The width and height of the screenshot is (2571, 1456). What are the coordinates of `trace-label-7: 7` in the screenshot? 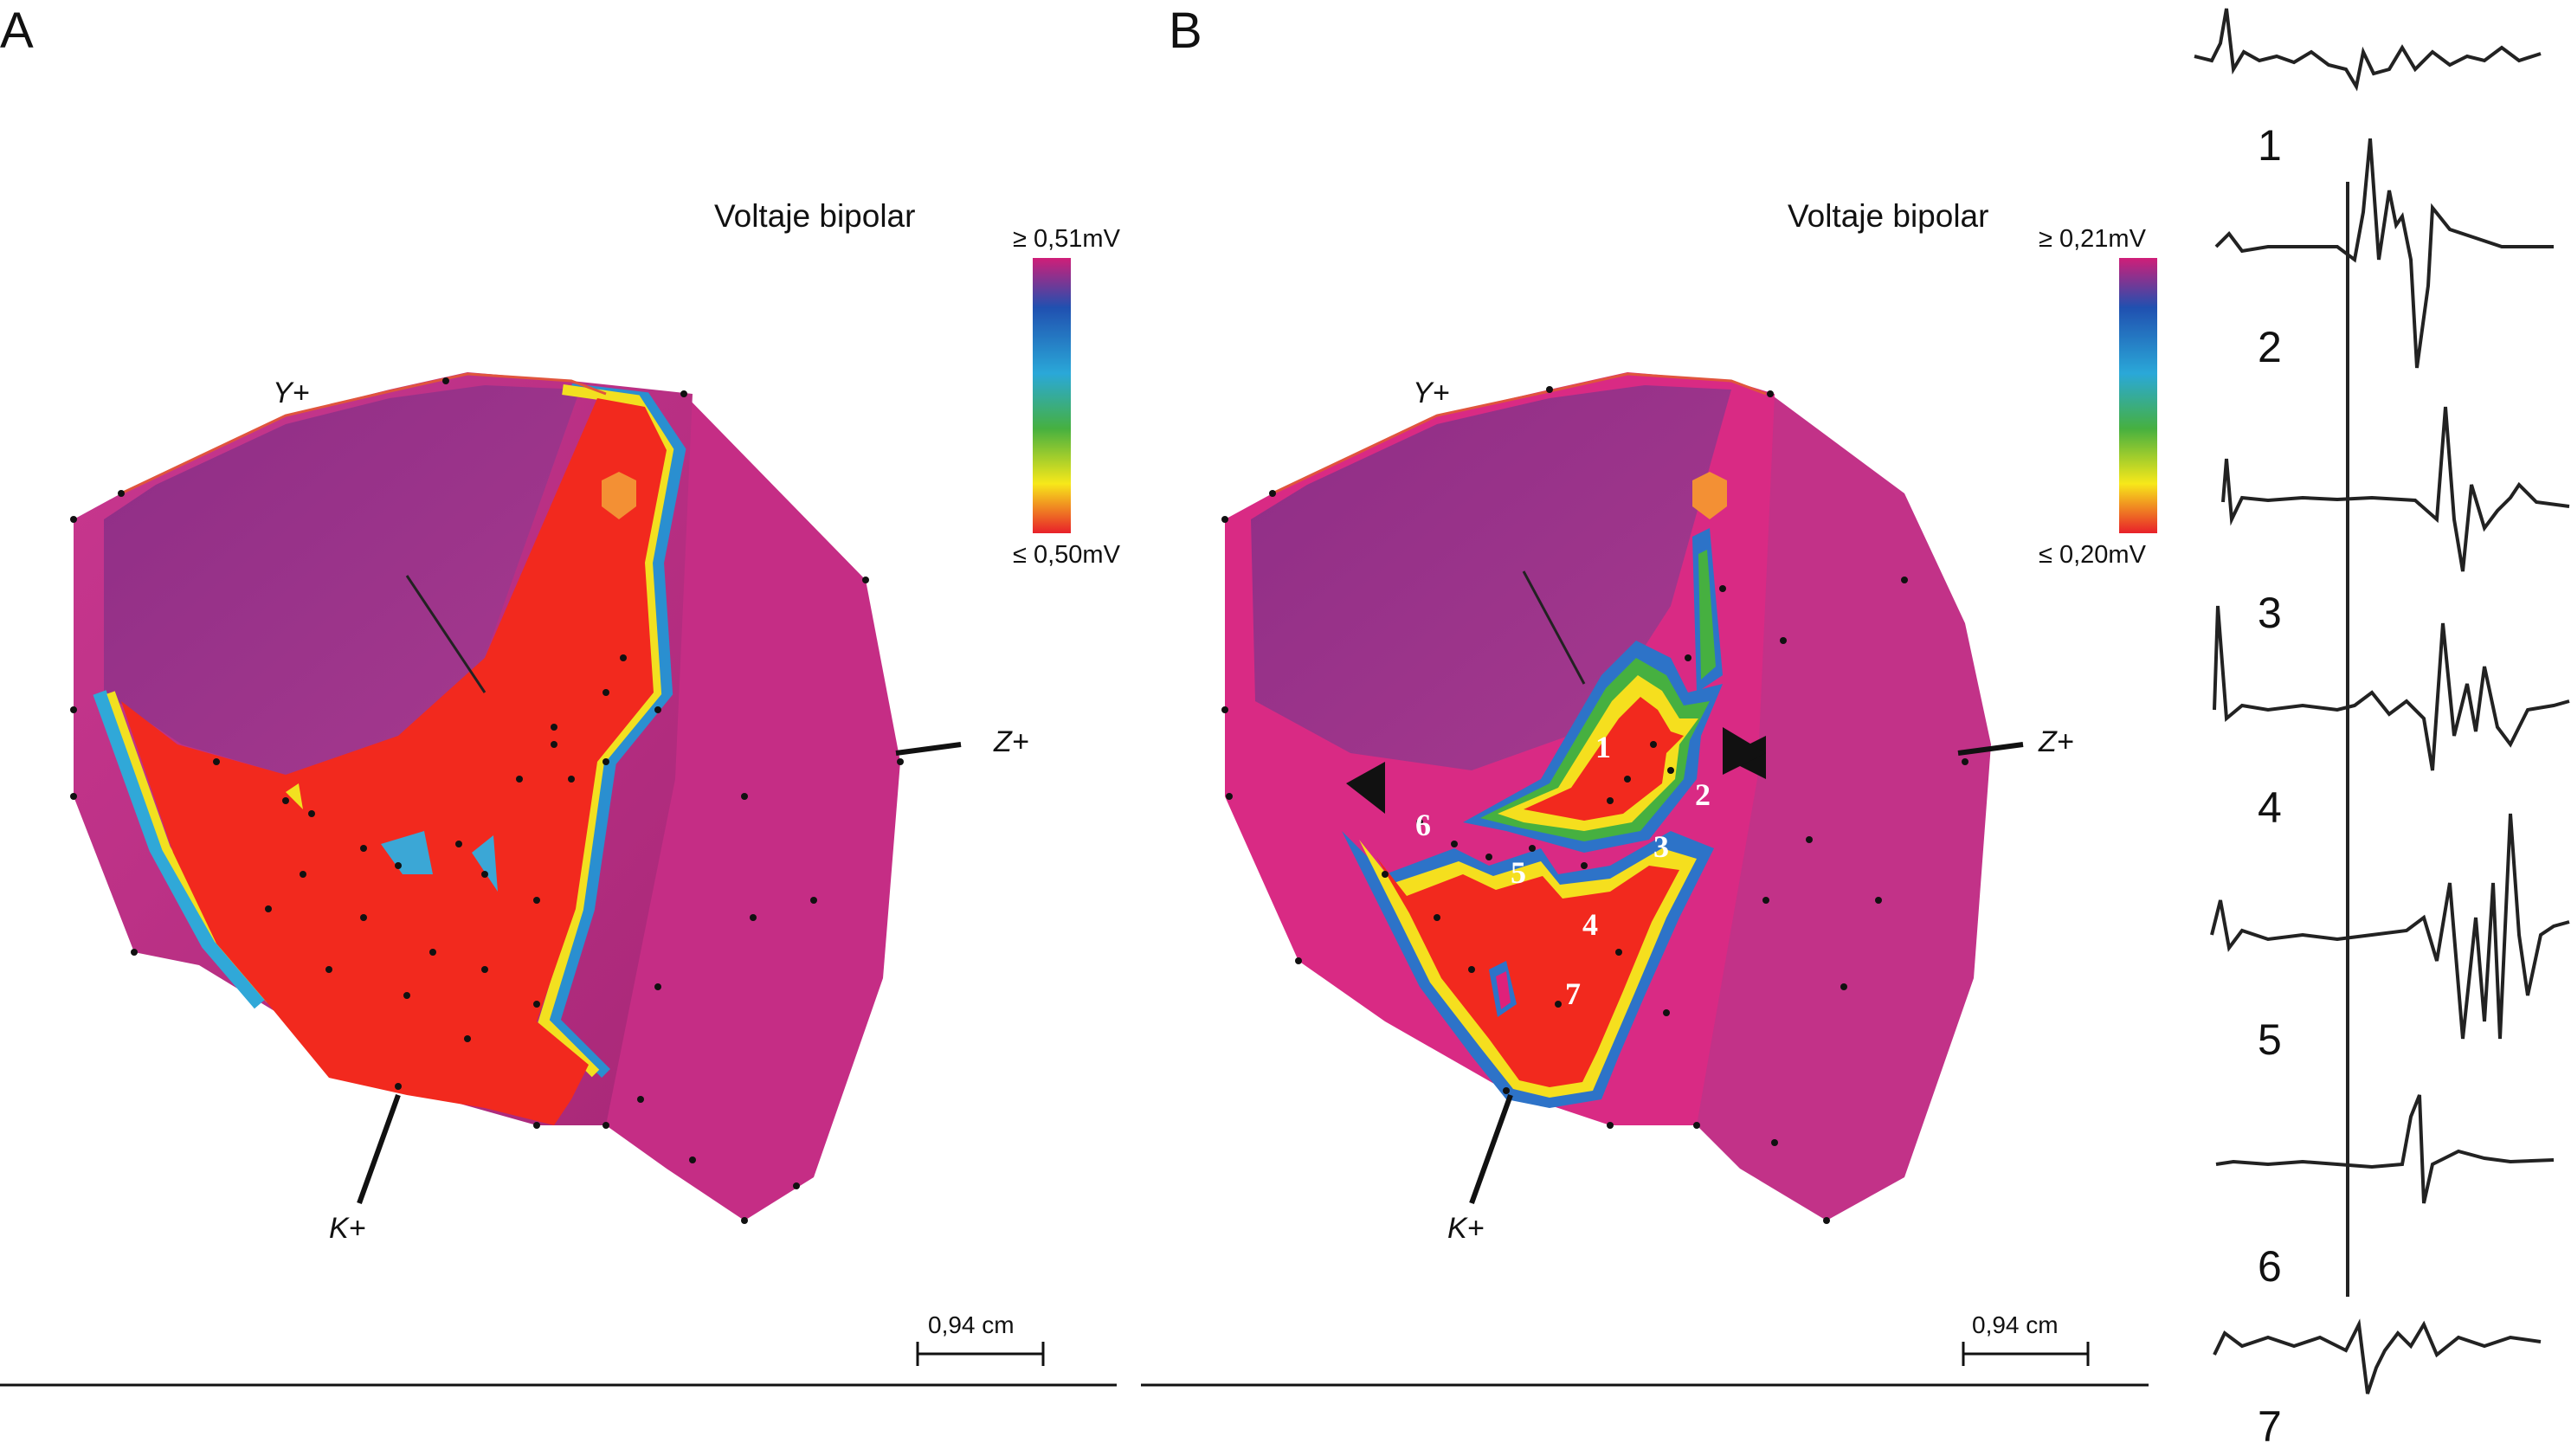 It's located at (2270, 1426).